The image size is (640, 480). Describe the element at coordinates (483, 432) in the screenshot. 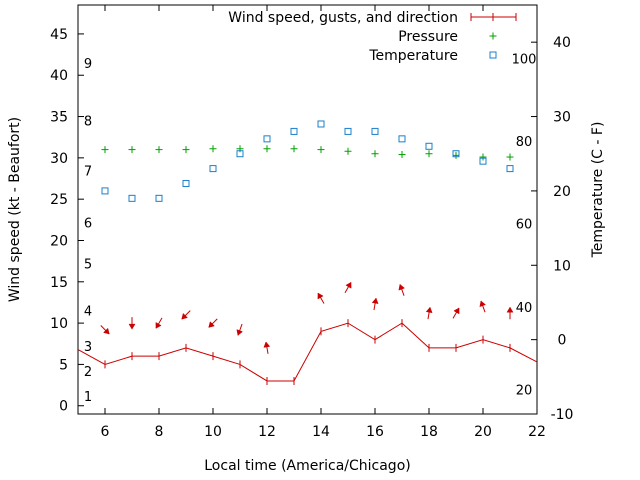

I see `x-tick-label: 20` at that location.